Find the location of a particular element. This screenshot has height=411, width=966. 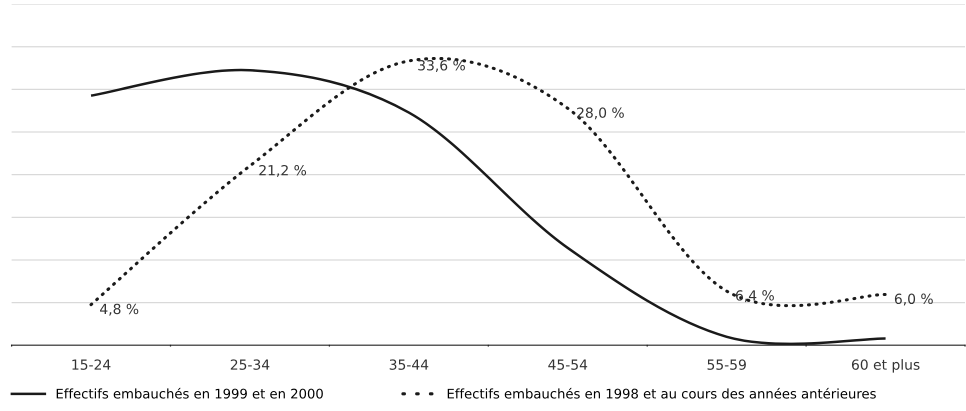

x-tick-label: 25-34 is located at coordinates (250, 364).